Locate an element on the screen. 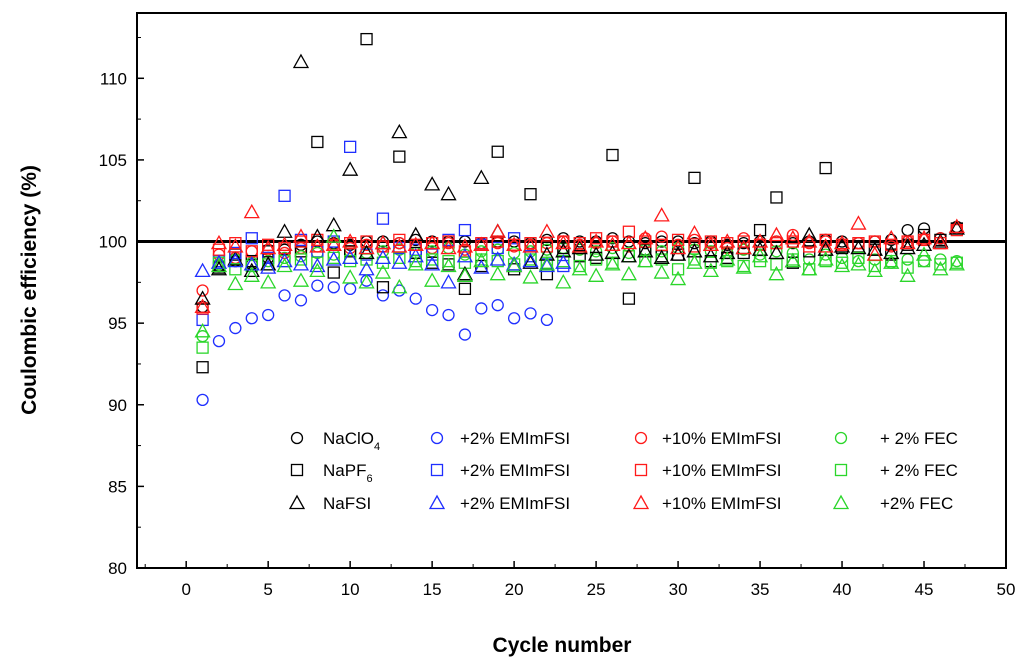 The width and height of the screenshot is (1021, 661). x-tick-label: 15 is located at coordinates (432, 589).